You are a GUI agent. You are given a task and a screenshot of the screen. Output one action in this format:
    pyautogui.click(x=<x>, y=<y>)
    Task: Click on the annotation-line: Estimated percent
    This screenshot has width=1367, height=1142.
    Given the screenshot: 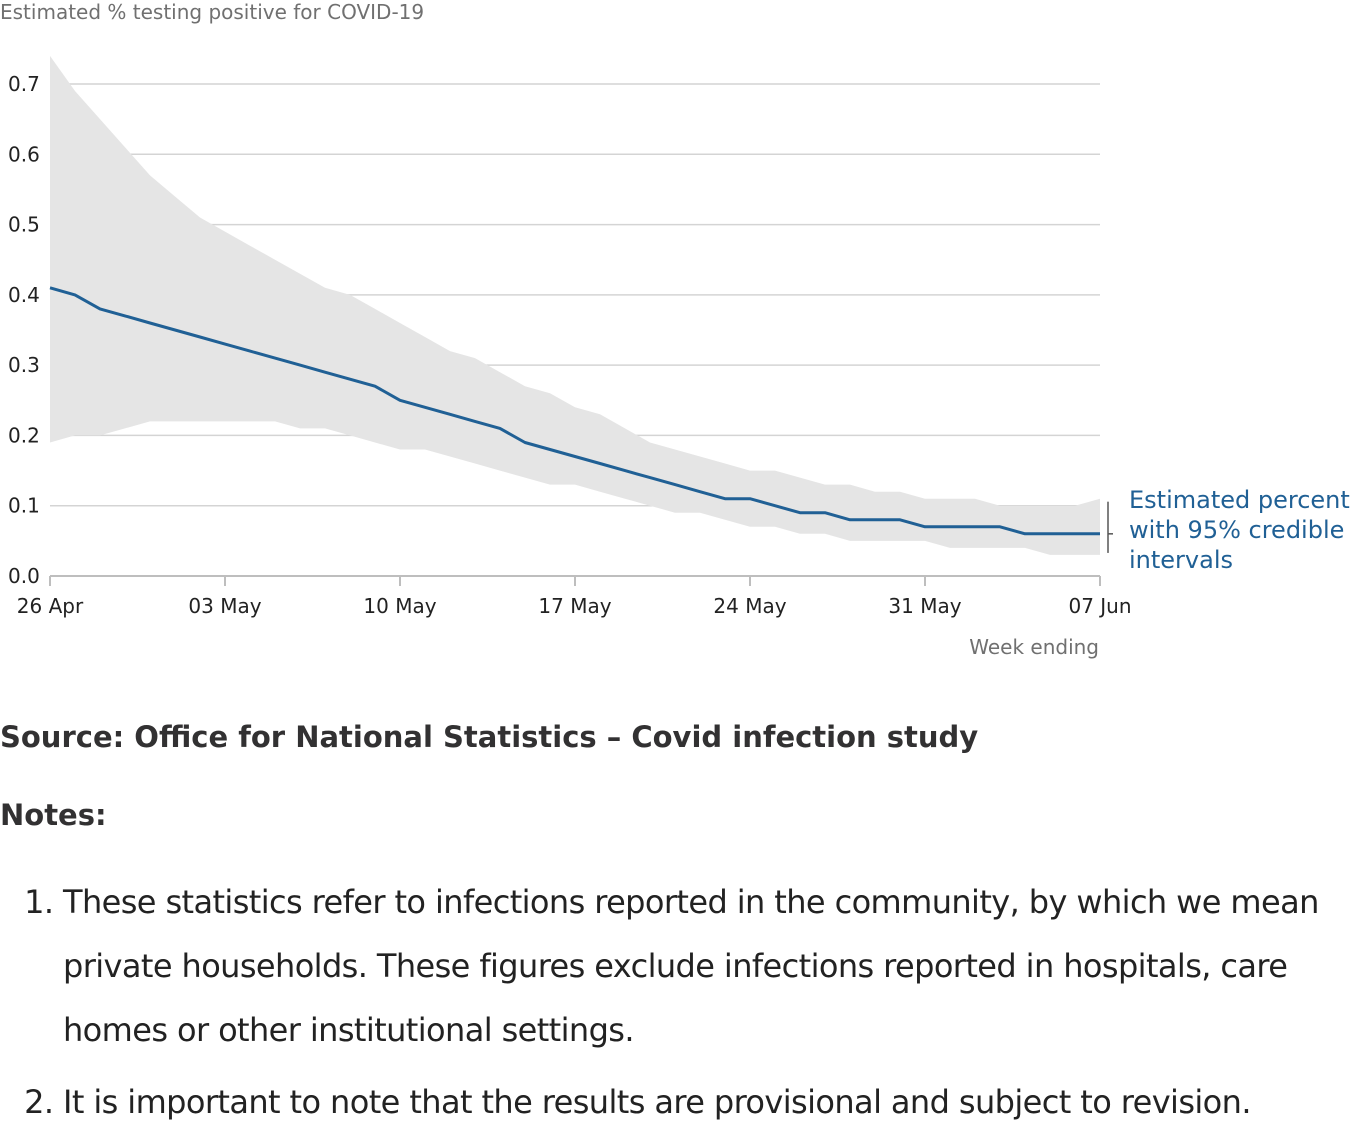 What is the action you would take?
    pyautogui.click(x=1239, y=500)
    